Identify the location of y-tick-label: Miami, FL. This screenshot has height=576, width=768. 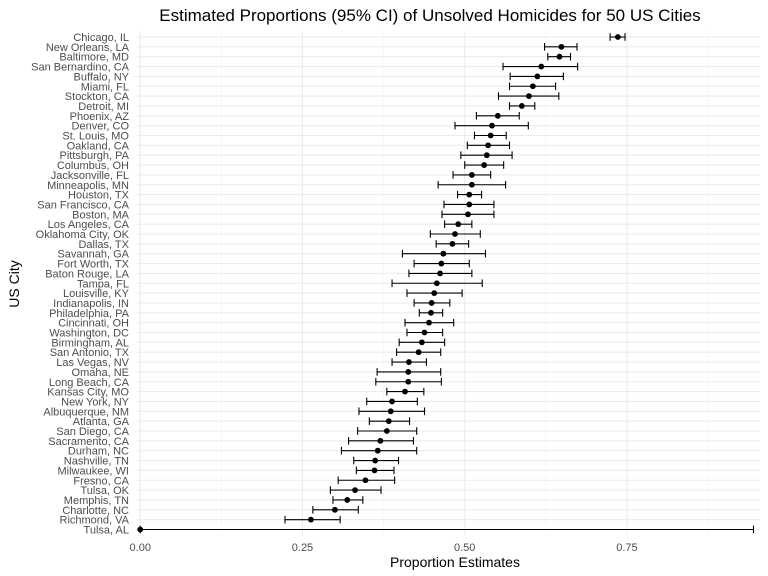
(105, 87).